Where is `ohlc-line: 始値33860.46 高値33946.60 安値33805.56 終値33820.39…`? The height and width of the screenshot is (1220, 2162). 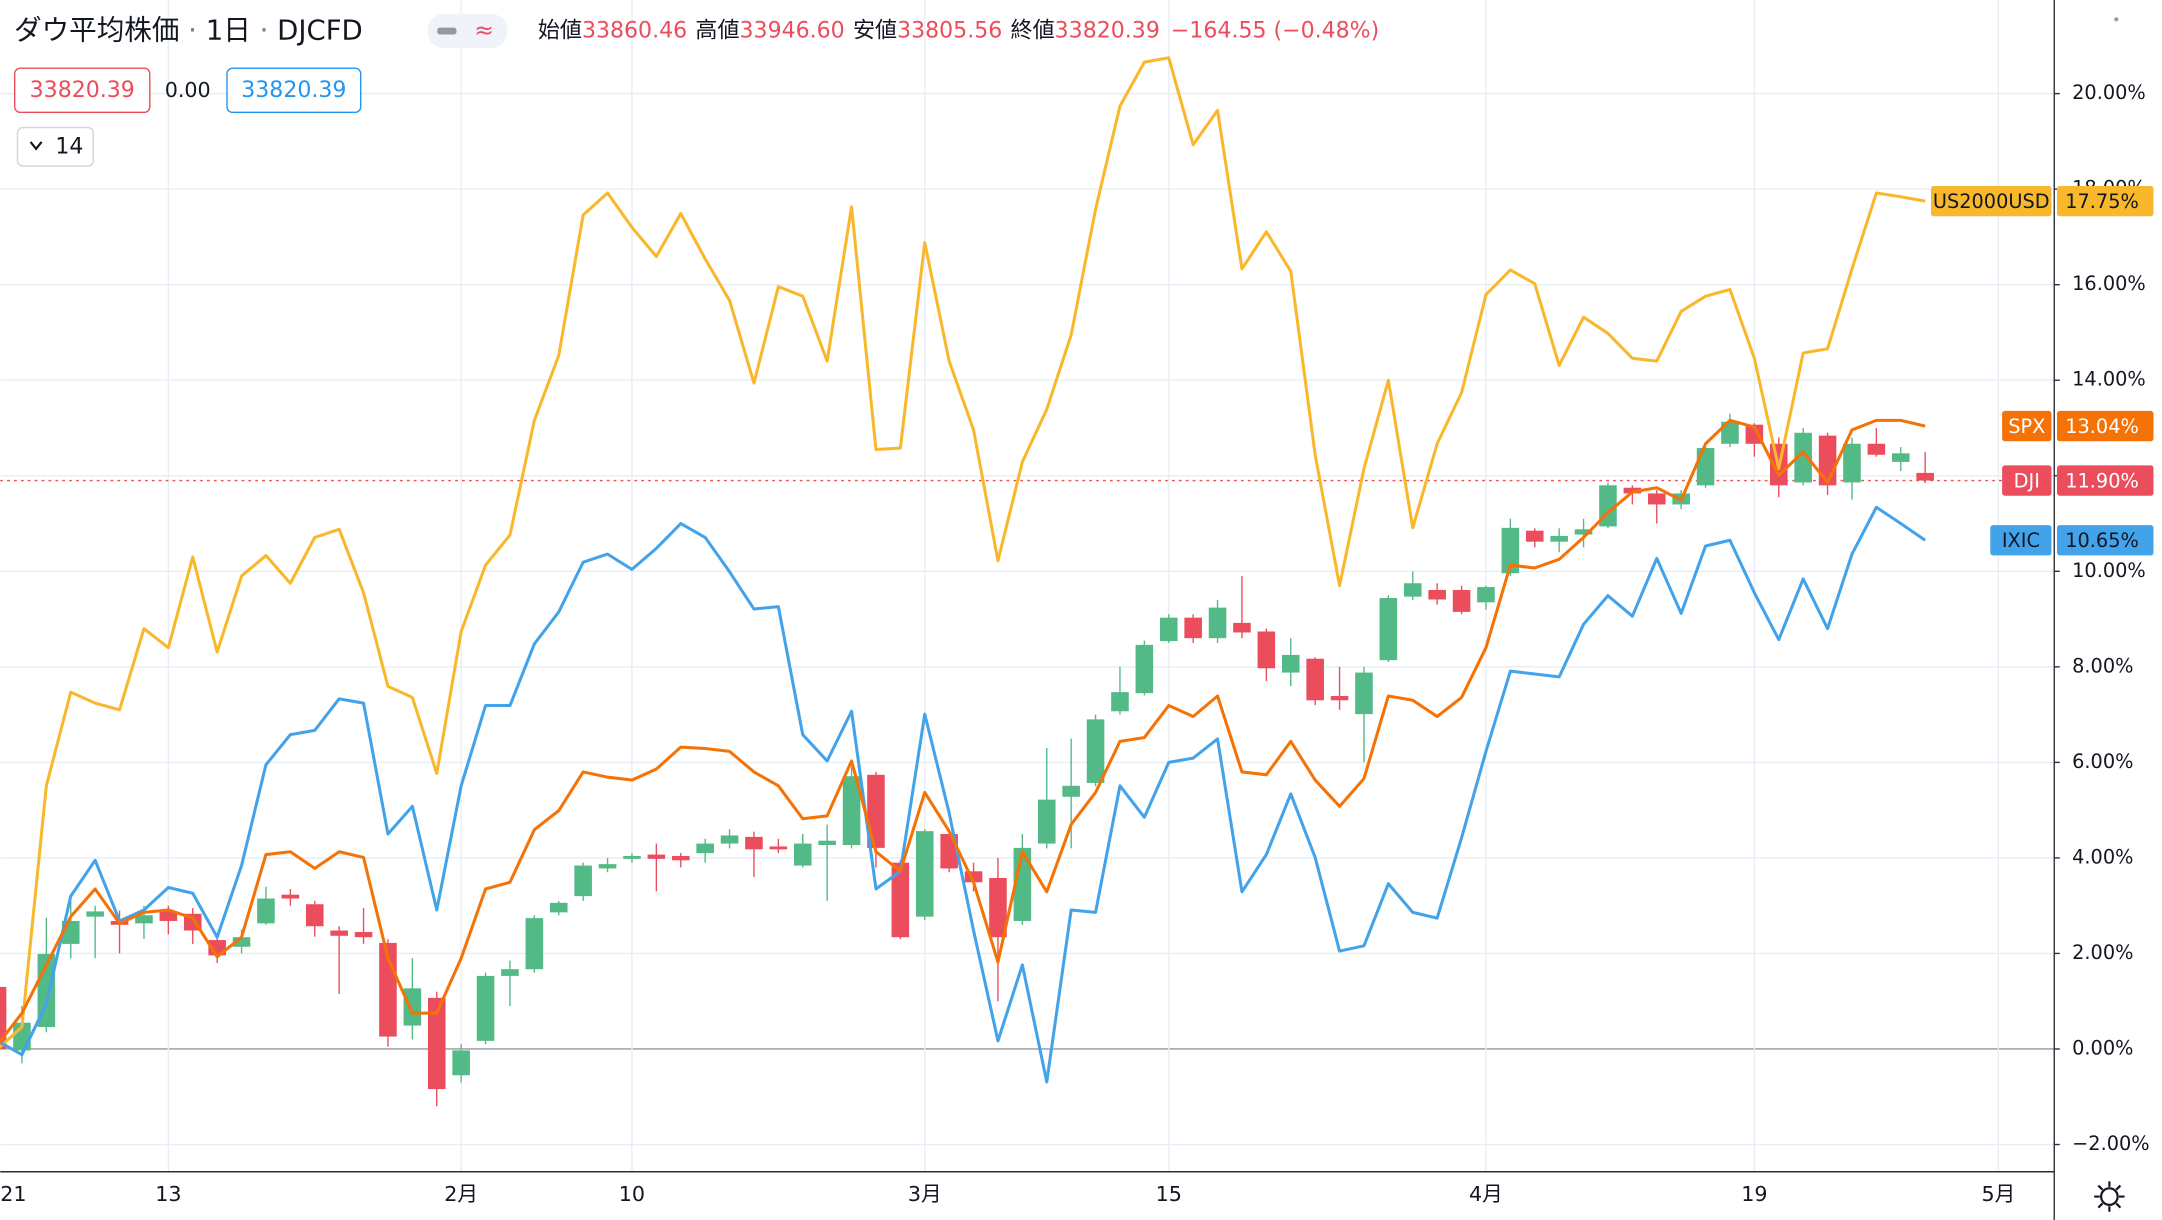
ohlc-line: 始値33860.46 高値33946.60 安値33805.56 終値33820.39… is located at coordinates (958, 31).